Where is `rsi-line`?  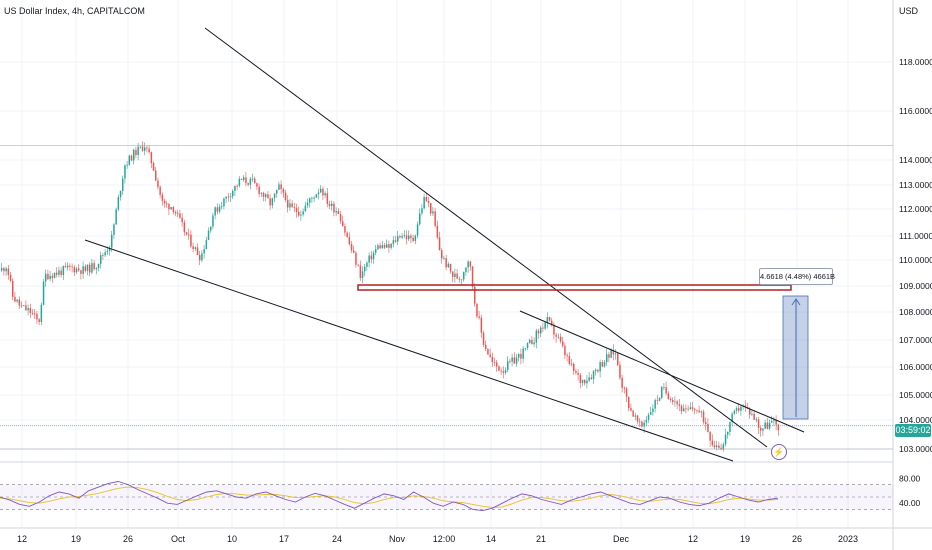 rsi-line is located at coordinates (389, 496).